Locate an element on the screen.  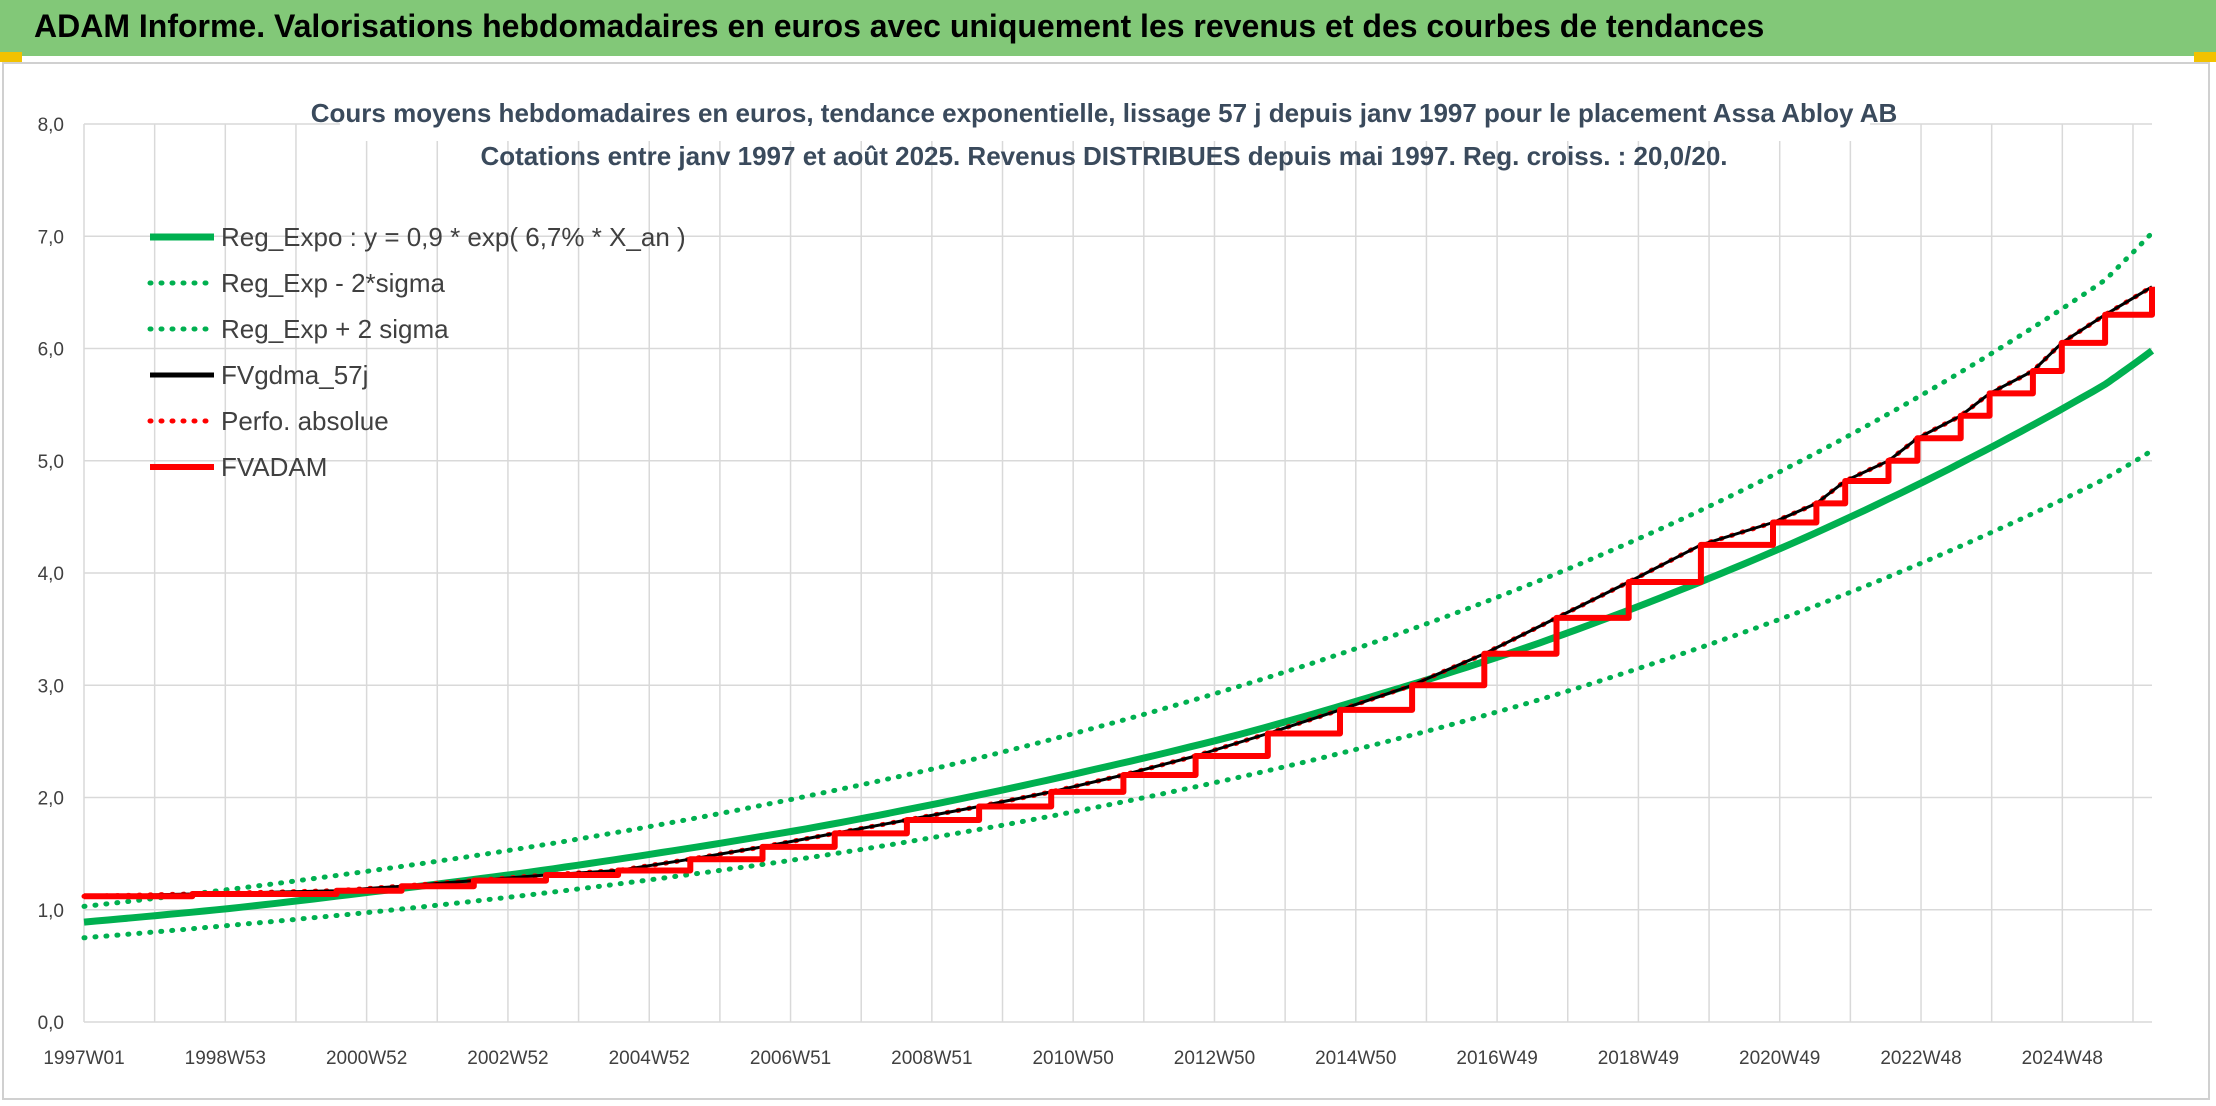
x-tick-label: 2004W52 is located at coordinates (649, 1058).